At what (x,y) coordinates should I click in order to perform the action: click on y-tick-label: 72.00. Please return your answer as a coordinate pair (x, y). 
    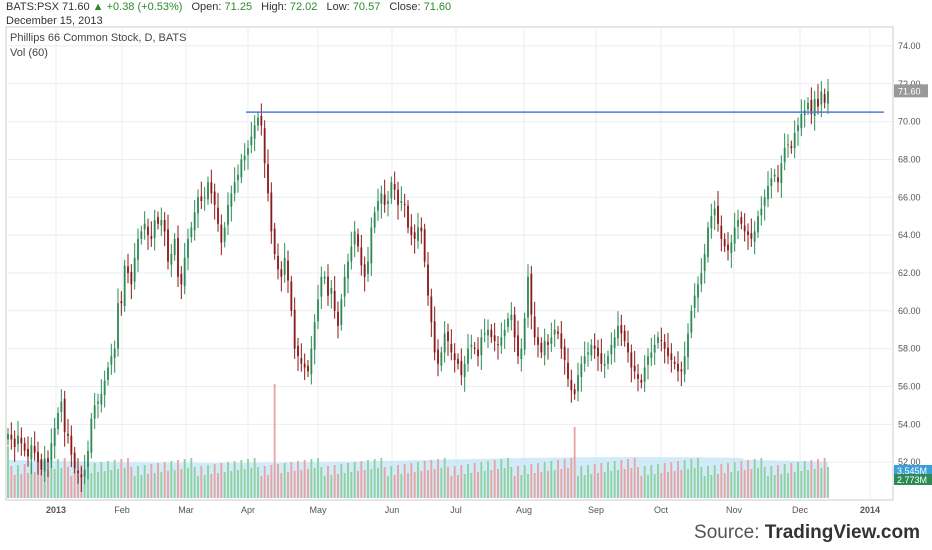
    Looking at the image, I should click on (909, 84).